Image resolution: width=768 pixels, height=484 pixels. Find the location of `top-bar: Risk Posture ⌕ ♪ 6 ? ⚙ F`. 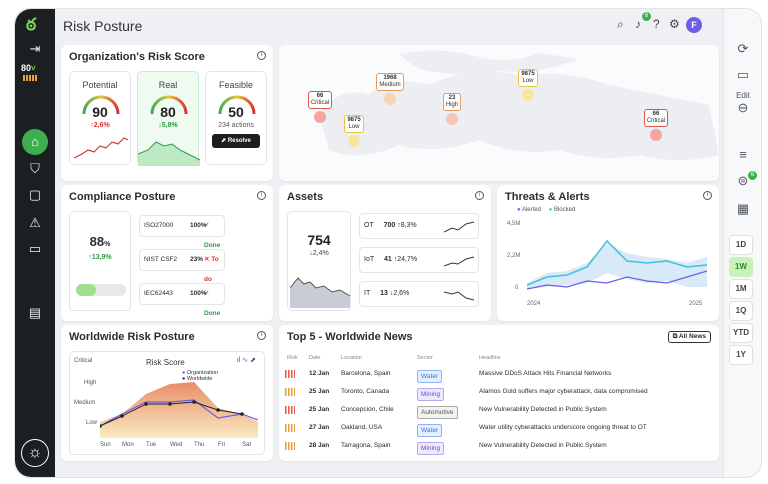

top-bar: Risk Posture ⌕ ♪ 6 ? ⚙ F is located at coordinates (389, 25).